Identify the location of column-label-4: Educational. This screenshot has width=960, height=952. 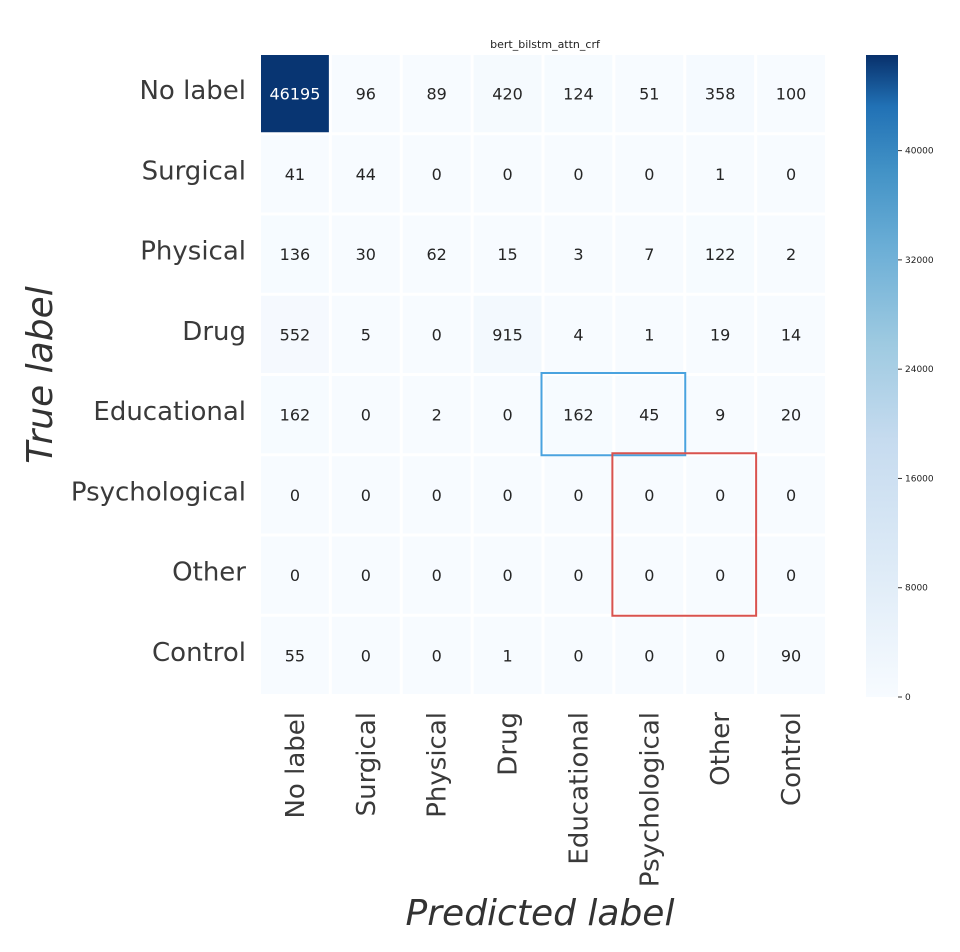
(579, 788).